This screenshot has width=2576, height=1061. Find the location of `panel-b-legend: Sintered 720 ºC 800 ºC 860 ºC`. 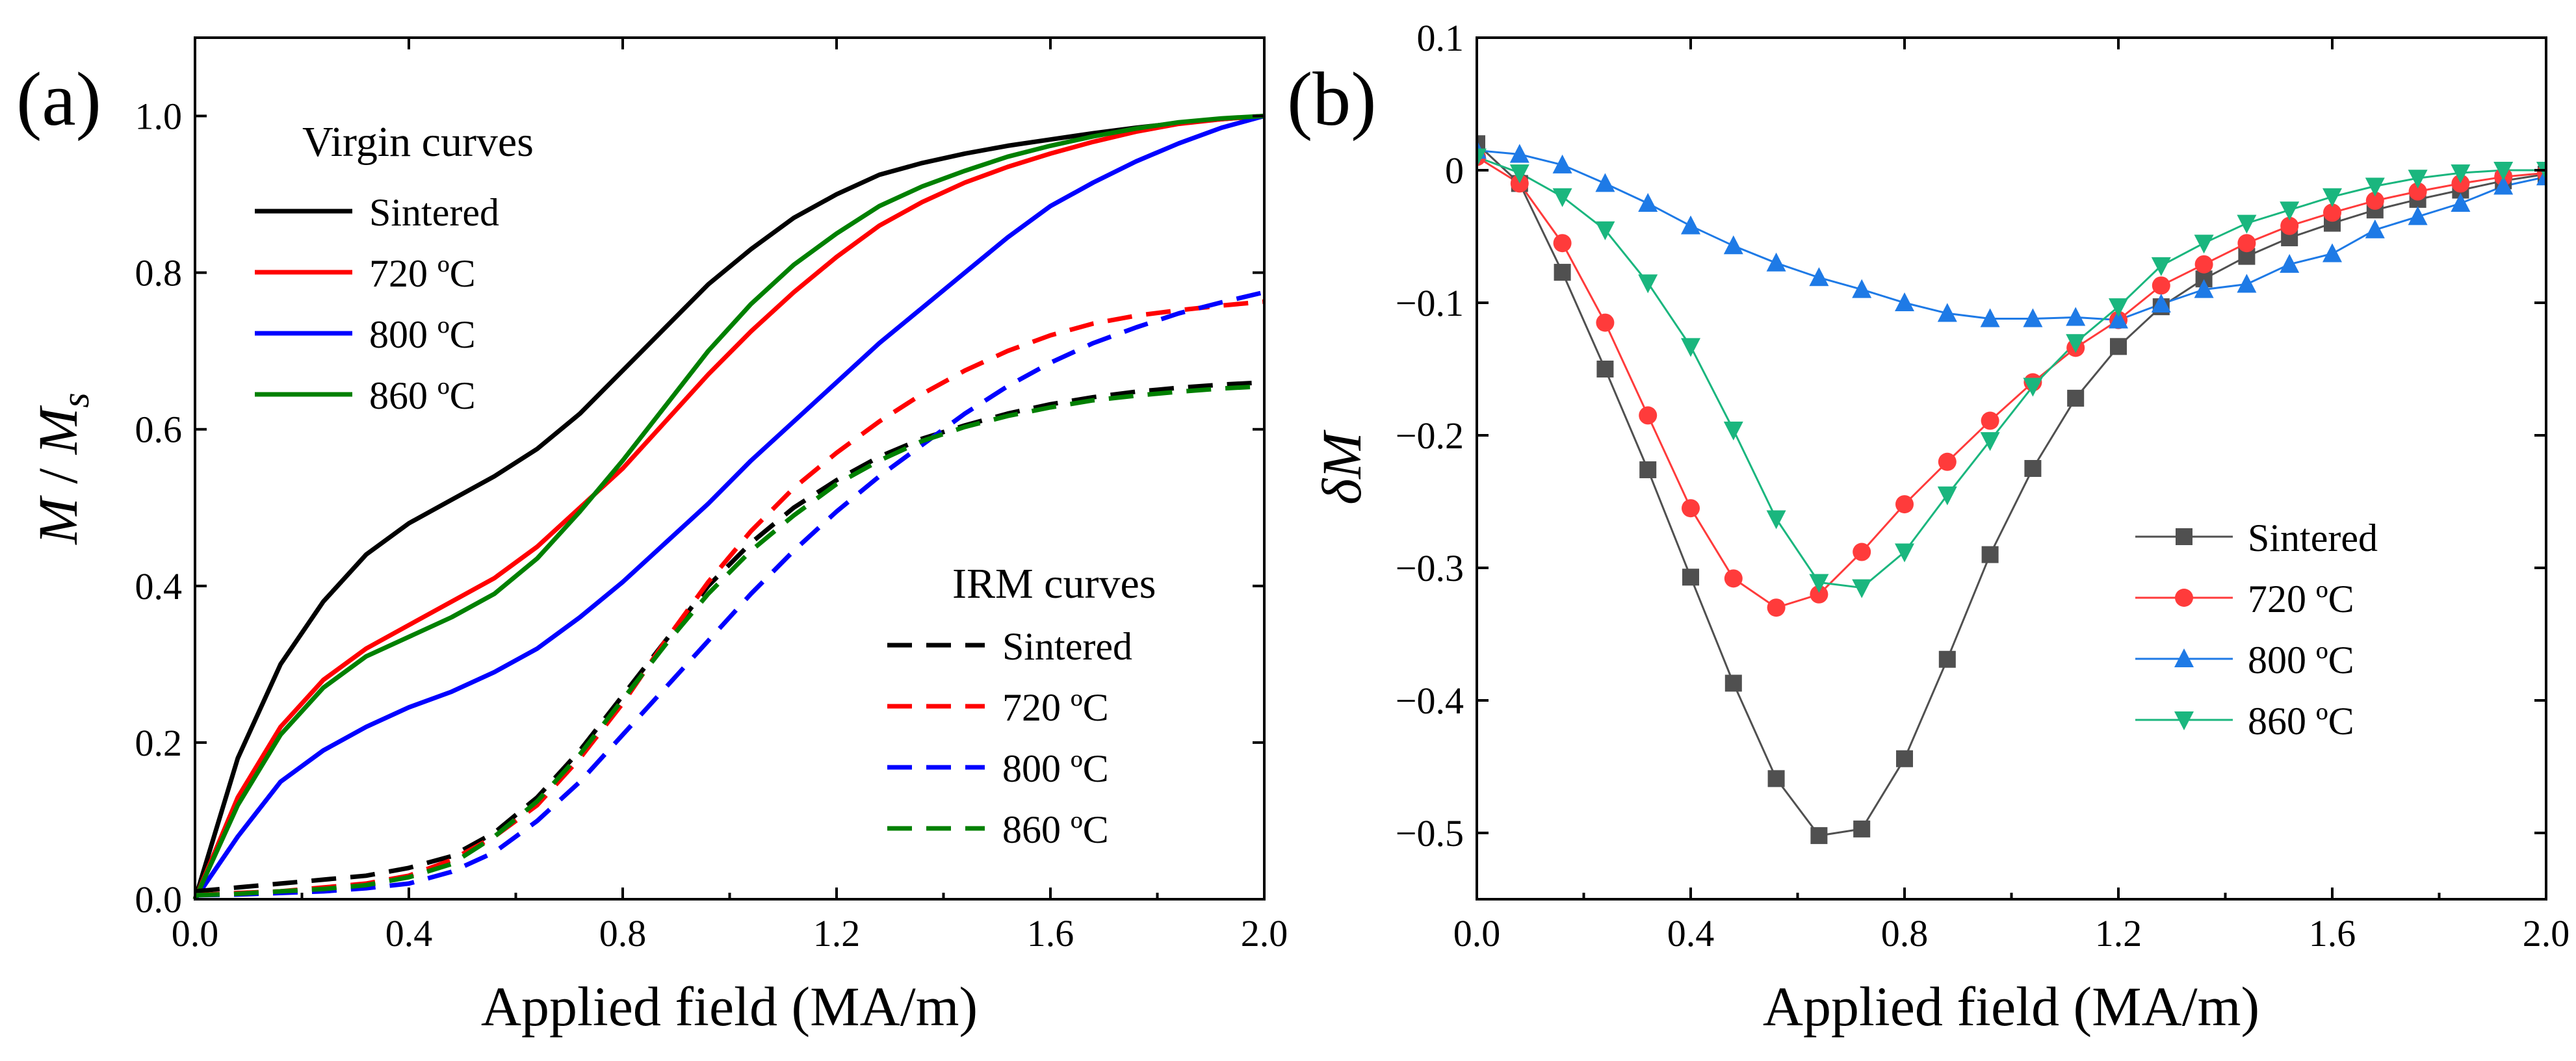

panel-b-legend: Sintered 720 ºC 800 ºC 860 ºC is located at coordinates (2256, 630).